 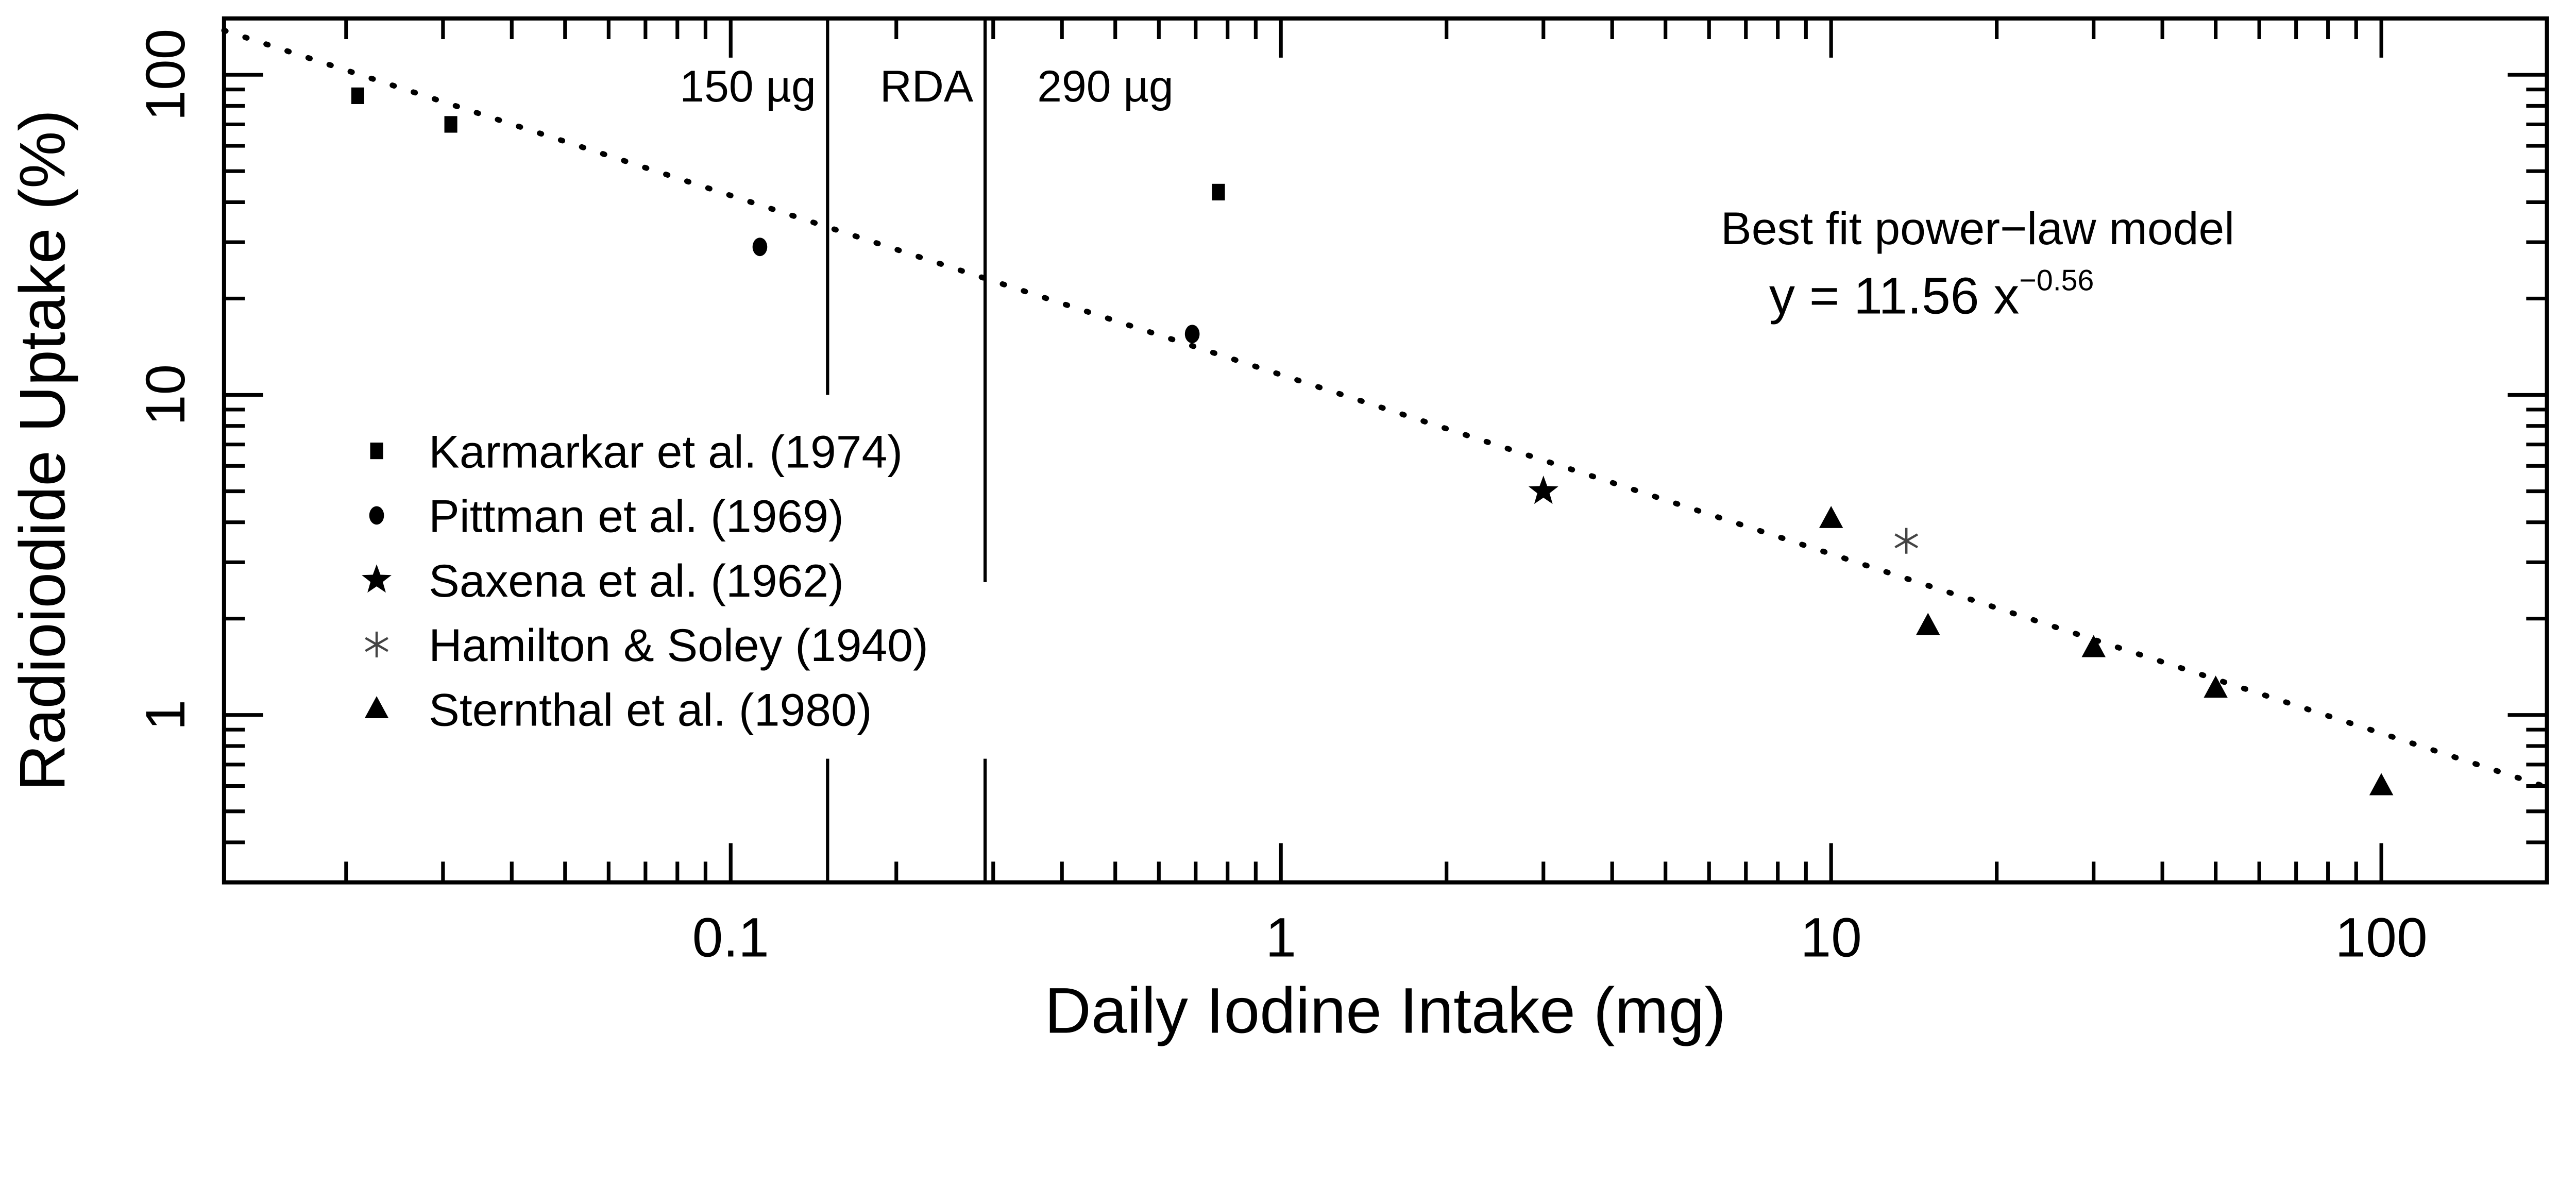 I want to click on fit-equation-base: y = 11.56 x, so click(x=1894, y=296).